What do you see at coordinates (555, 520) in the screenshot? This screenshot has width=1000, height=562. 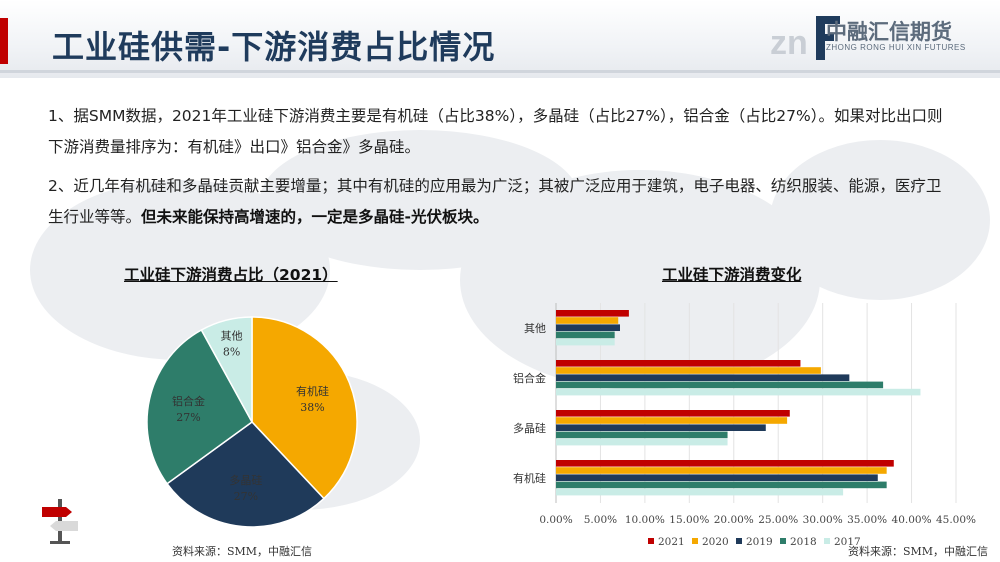 I see `x-tick-label: 0.00%` at bounding box center [555, 520].